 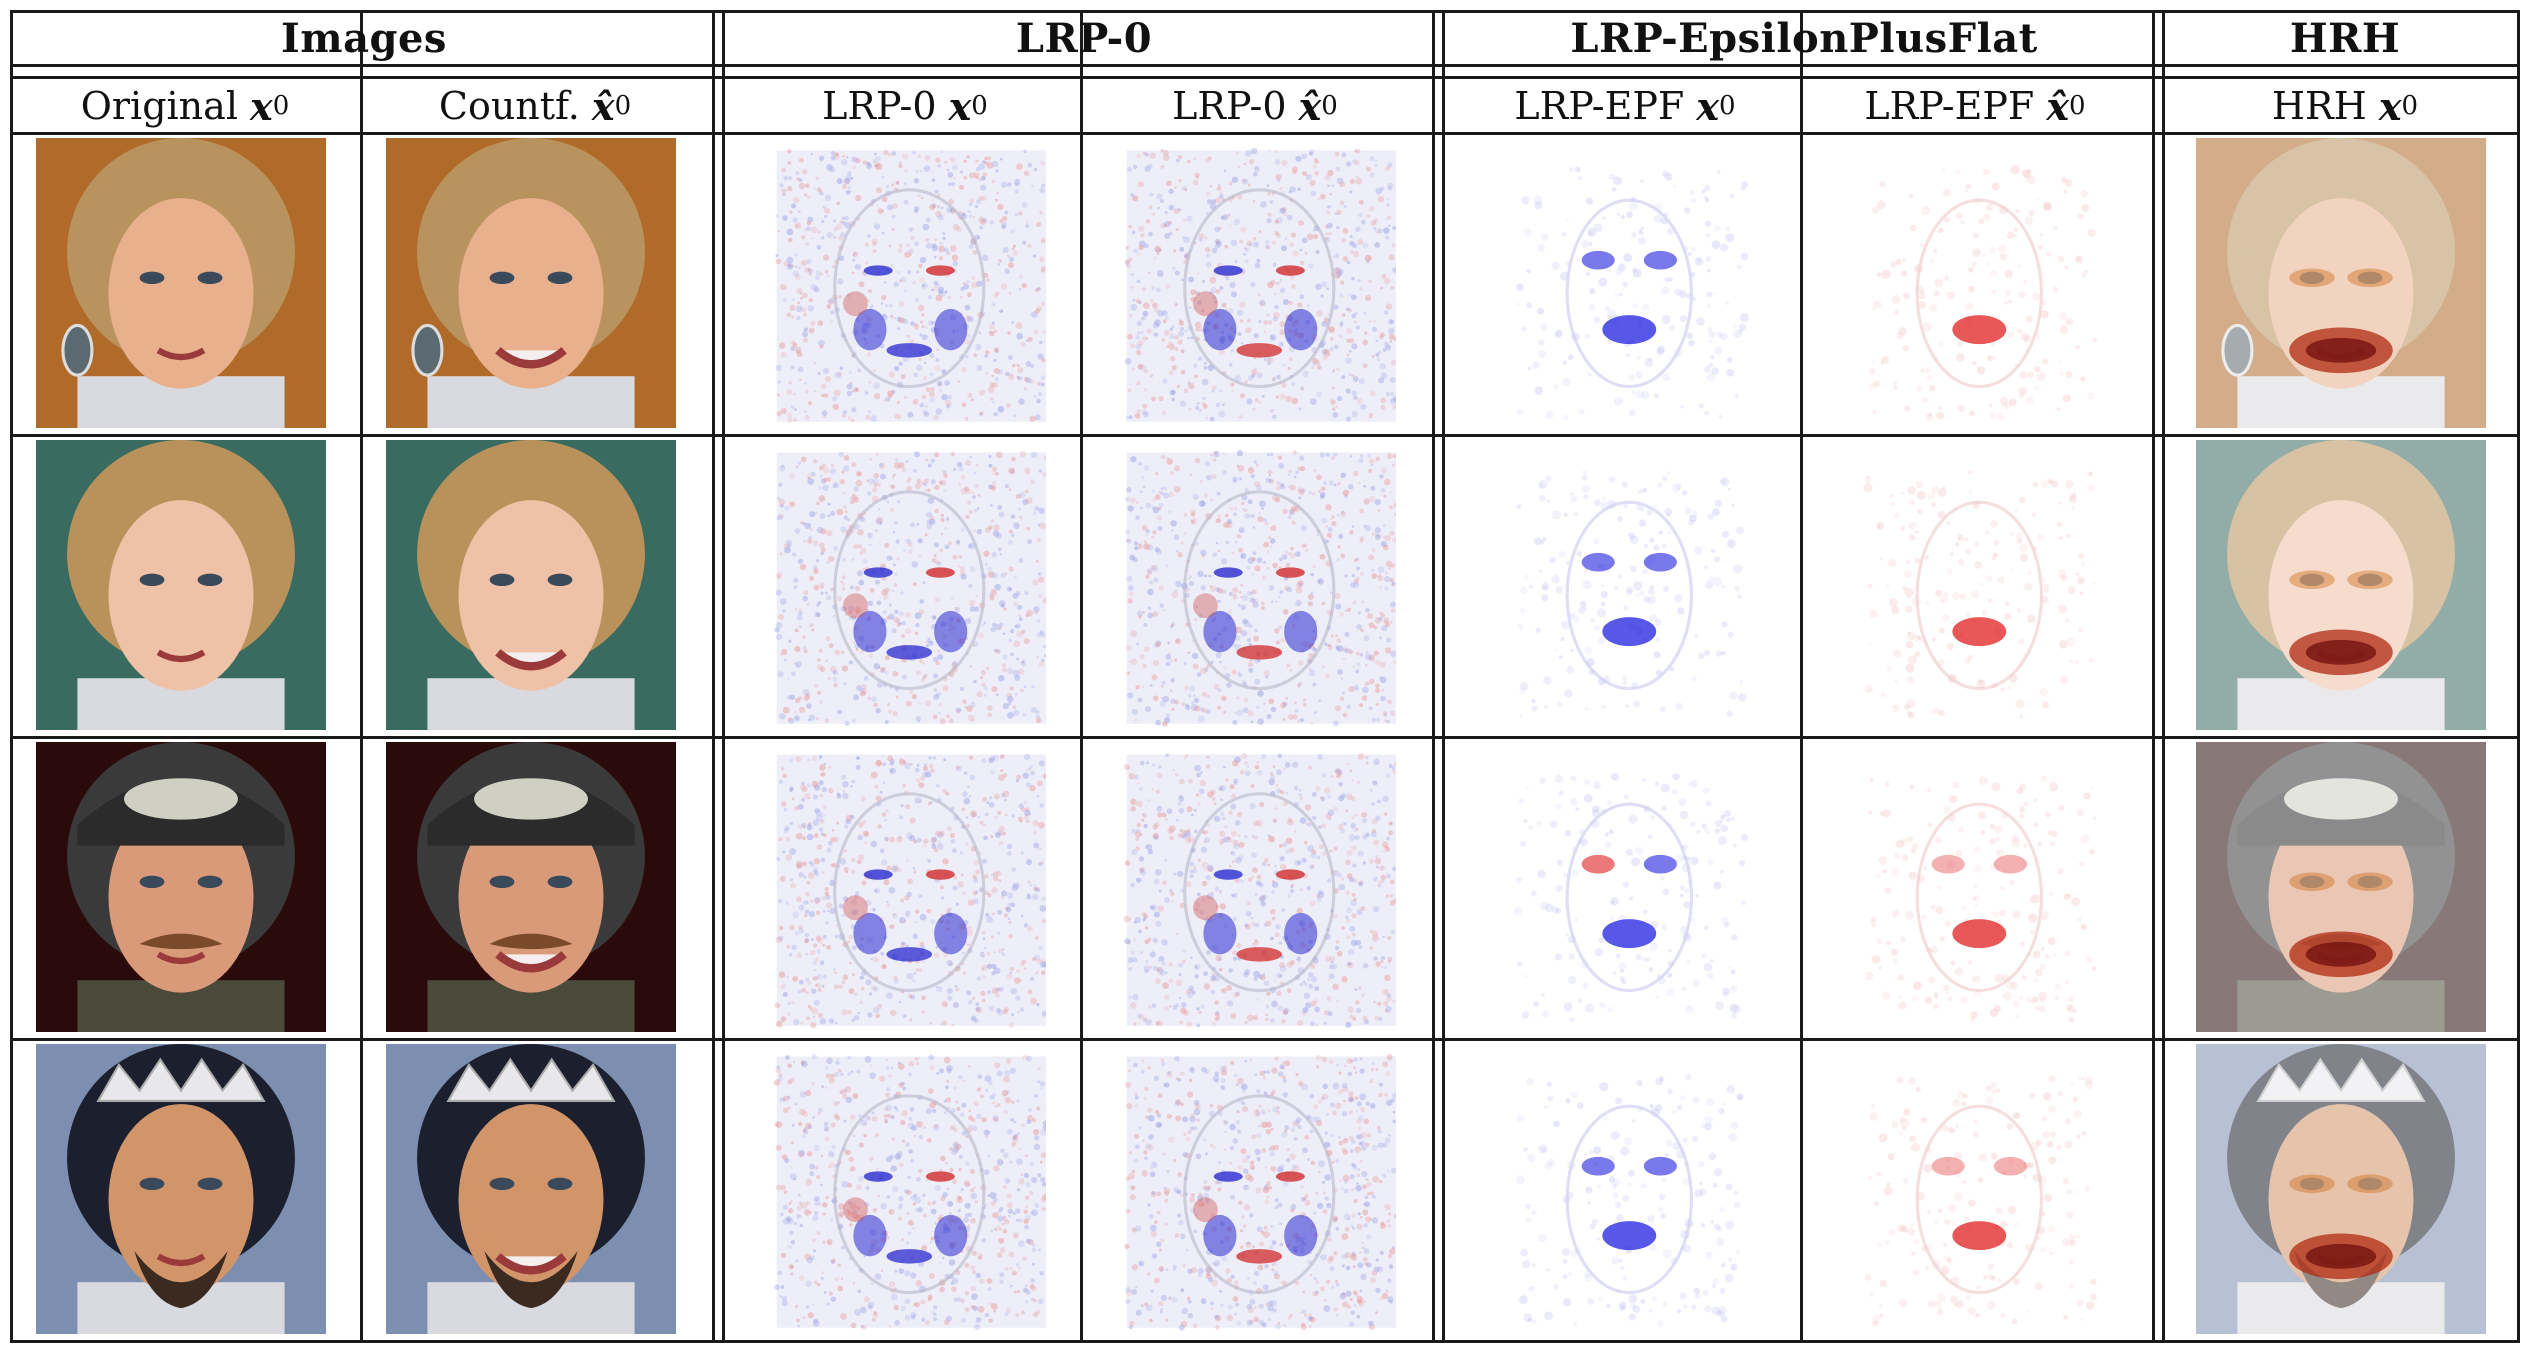 I want to click on group-header-images: Images, so click(x=364, y=38).